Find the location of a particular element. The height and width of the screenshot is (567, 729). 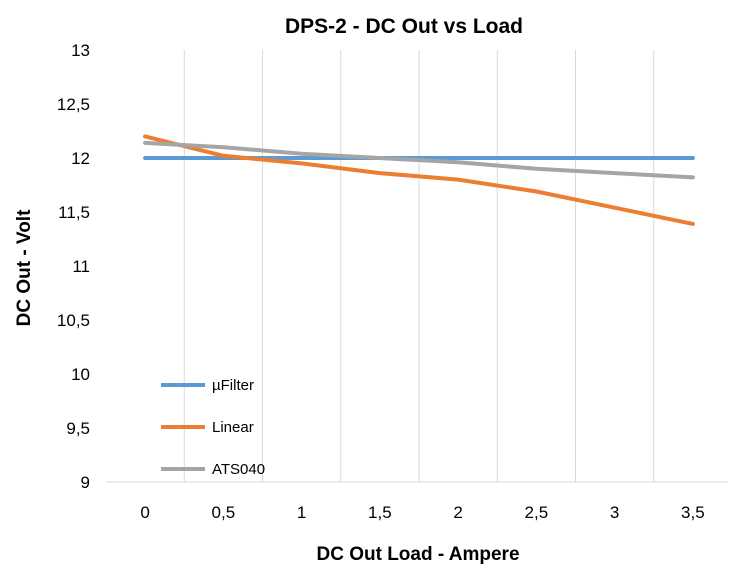

y-axis-title: DC Out - Volt is located at coordinates (24, 267).